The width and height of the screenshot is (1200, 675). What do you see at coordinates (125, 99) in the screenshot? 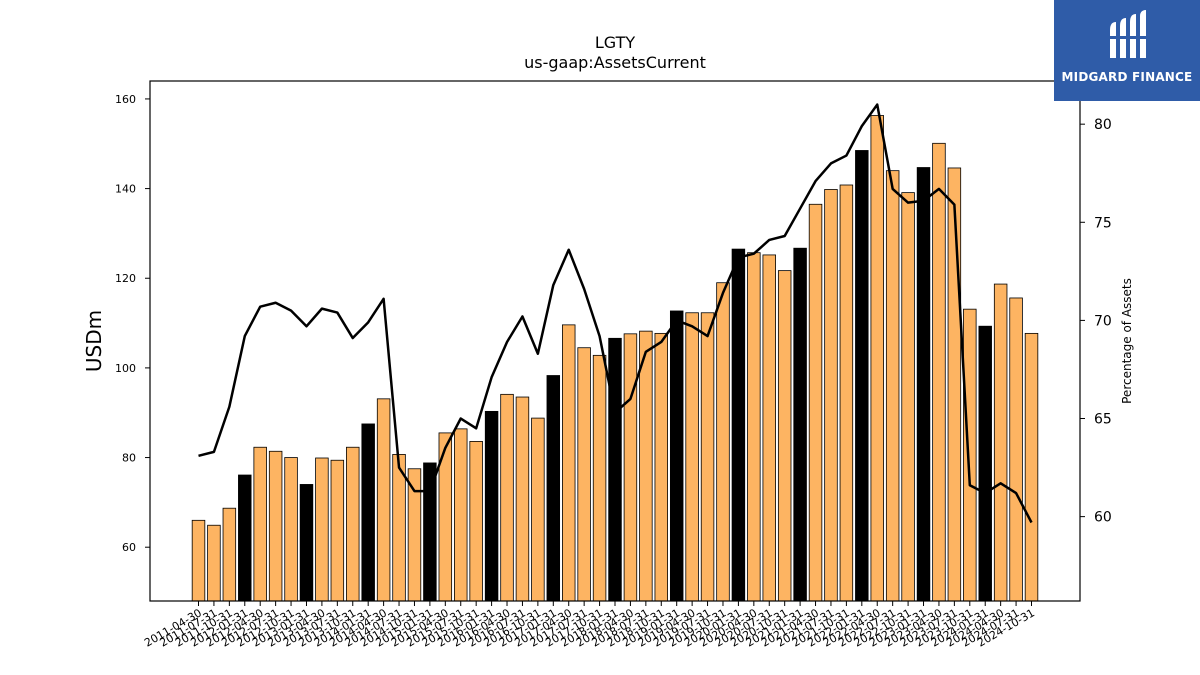
I see `y-tick-label: 160` at bounding box center [125, 99].